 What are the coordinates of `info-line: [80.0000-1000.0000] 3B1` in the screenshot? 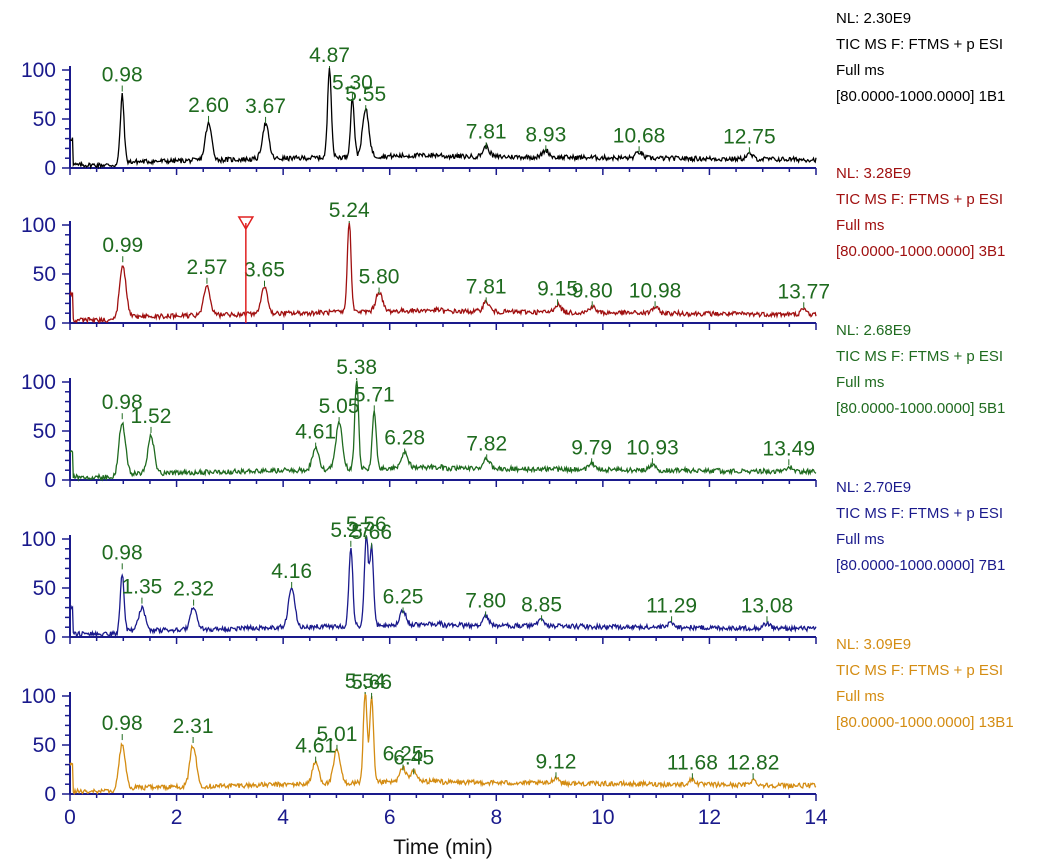 It's located at (921, 251).